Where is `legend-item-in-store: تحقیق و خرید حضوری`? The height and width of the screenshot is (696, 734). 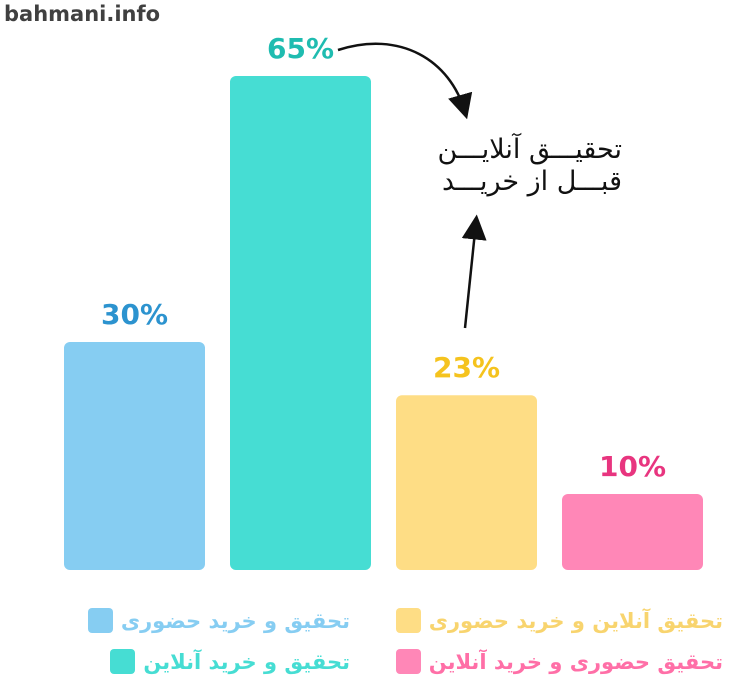
legend-item-in-store: تحقیق و خرید حضوری is located at coordinates (218, 620).